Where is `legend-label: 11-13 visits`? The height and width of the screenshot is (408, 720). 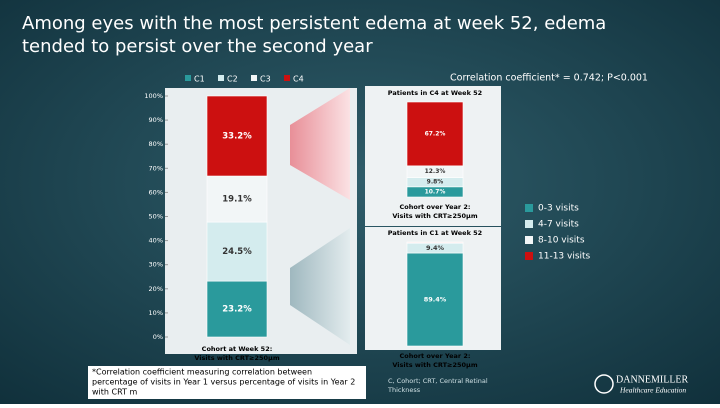 legend-label: 11-13 visits is located at coordinates (564, 257).